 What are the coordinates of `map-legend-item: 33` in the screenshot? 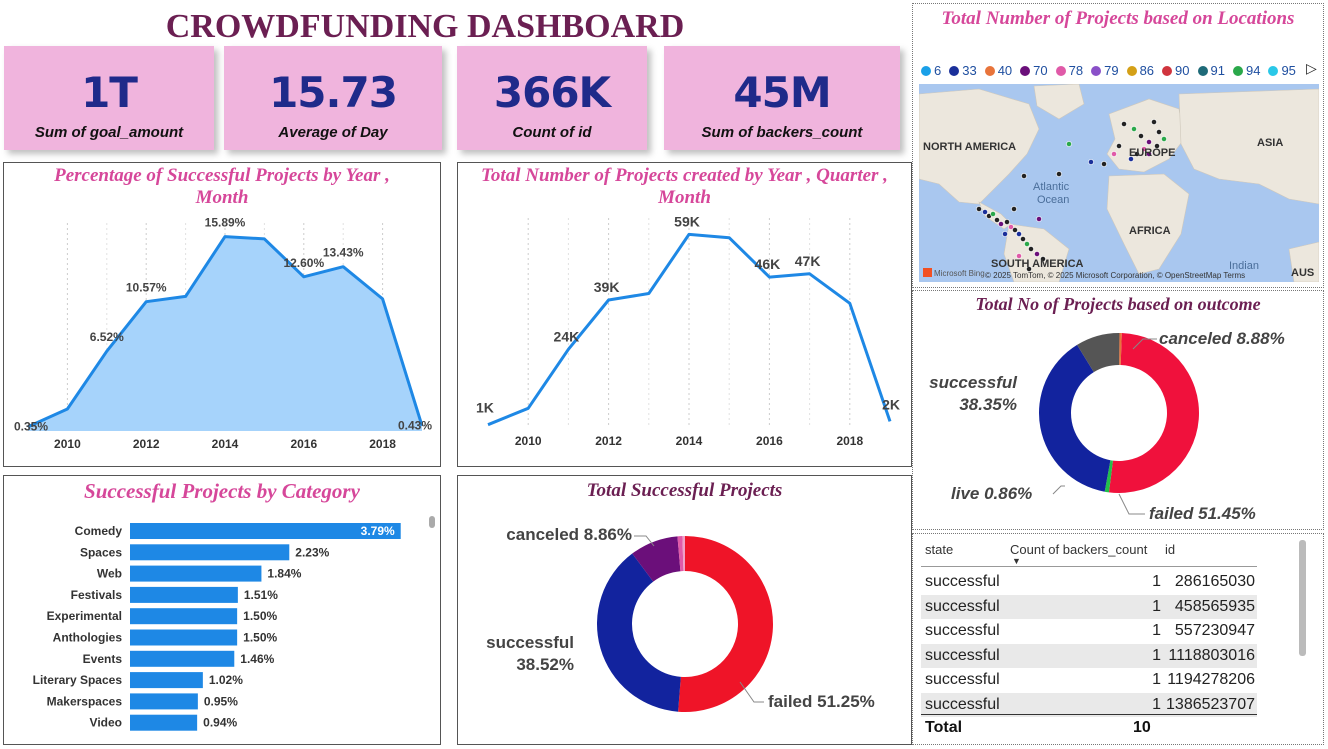 It's located at (963, 70).